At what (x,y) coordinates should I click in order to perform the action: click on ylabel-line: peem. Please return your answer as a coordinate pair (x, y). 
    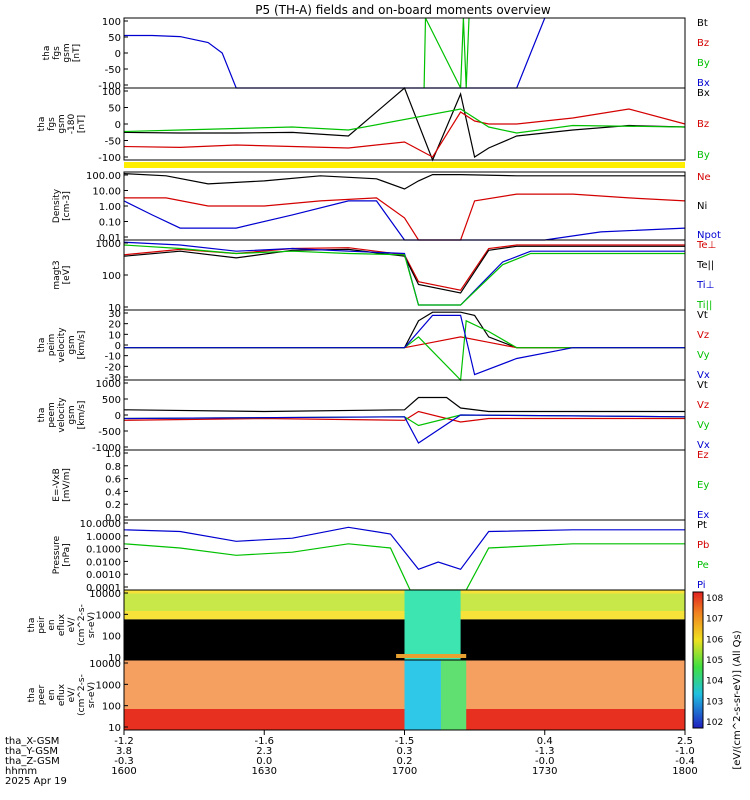
    Looking at the image, I should click on (52, 415).